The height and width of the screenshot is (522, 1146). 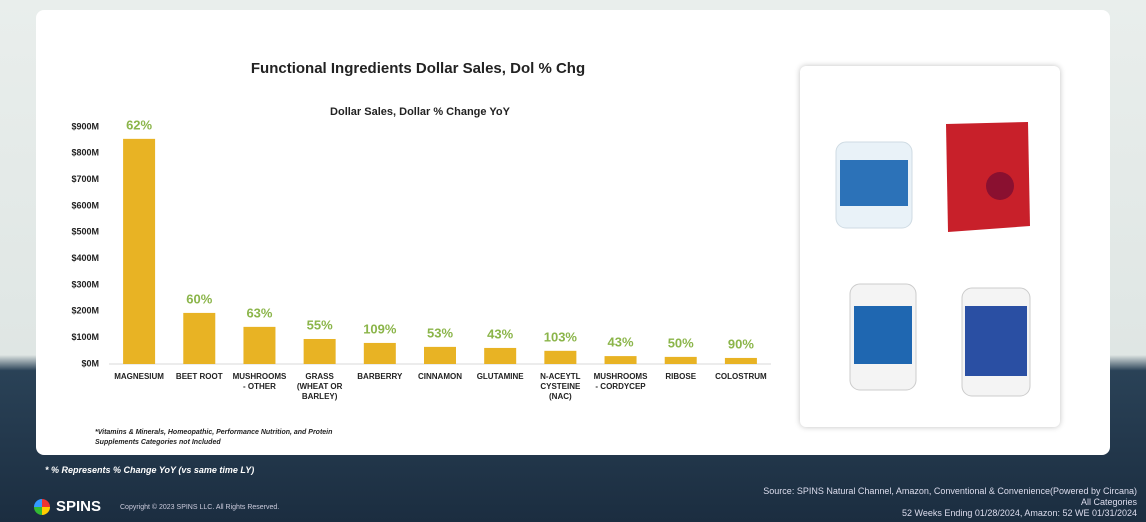 What do you see at coordinates (199, 376) in the screenshot?
I see `x-tick-label: BEET ROOT` at bounding box center [199, 376].